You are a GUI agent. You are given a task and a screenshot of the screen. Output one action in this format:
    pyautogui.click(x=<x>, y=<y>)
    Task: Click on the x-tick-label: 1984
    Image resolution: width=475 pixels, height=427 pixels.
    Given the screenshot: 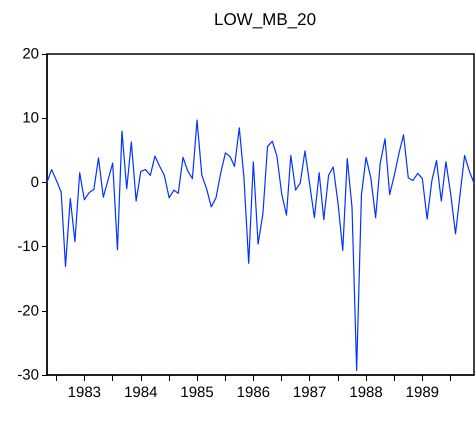 What is the action you would take?
    pyautogui.click(x=141, y=392)
    